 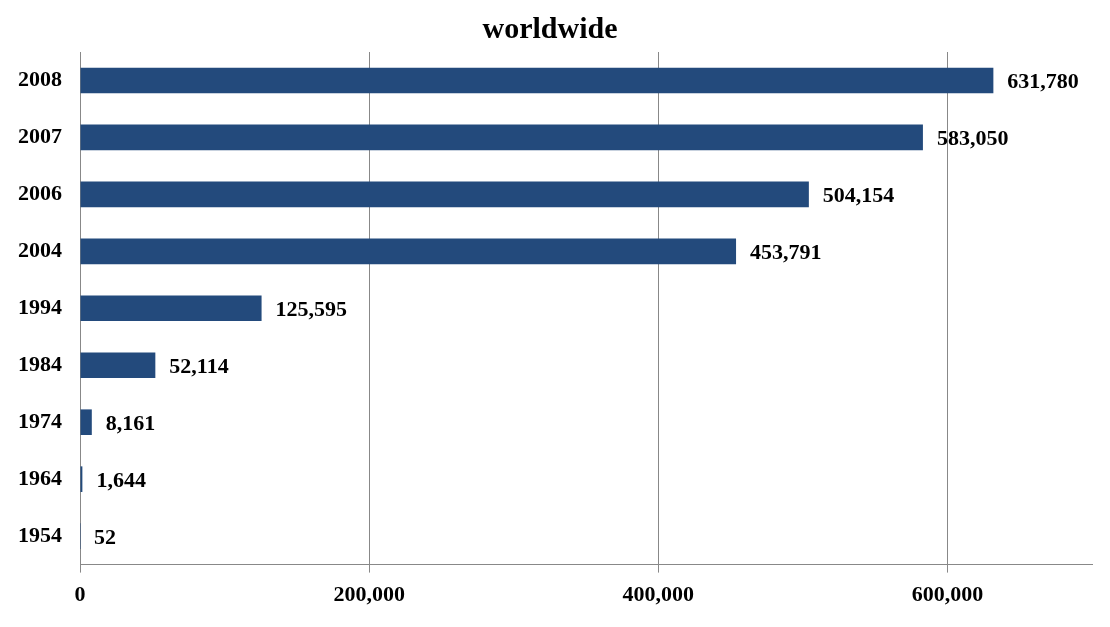 I want to click on y-tick-label: 1974, so click(x=40, y=420).